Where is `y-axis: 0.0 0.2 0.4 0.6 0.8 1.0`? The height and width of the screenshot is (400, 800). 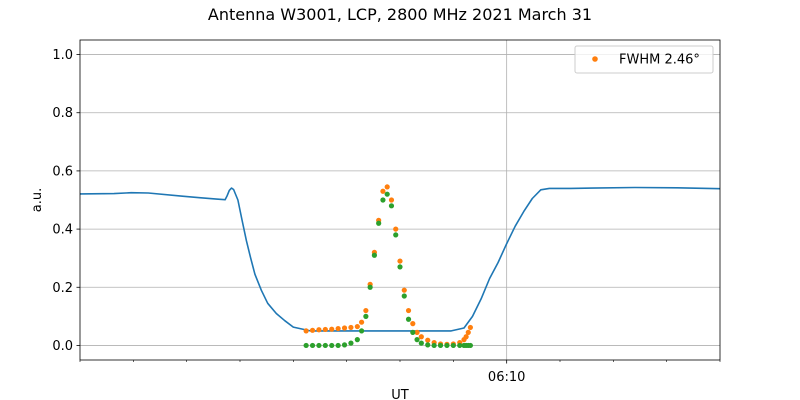 y-axis: 0.0 0.2 0.4 0.6 0.8 1.0 is located at coordinates (66, 201).